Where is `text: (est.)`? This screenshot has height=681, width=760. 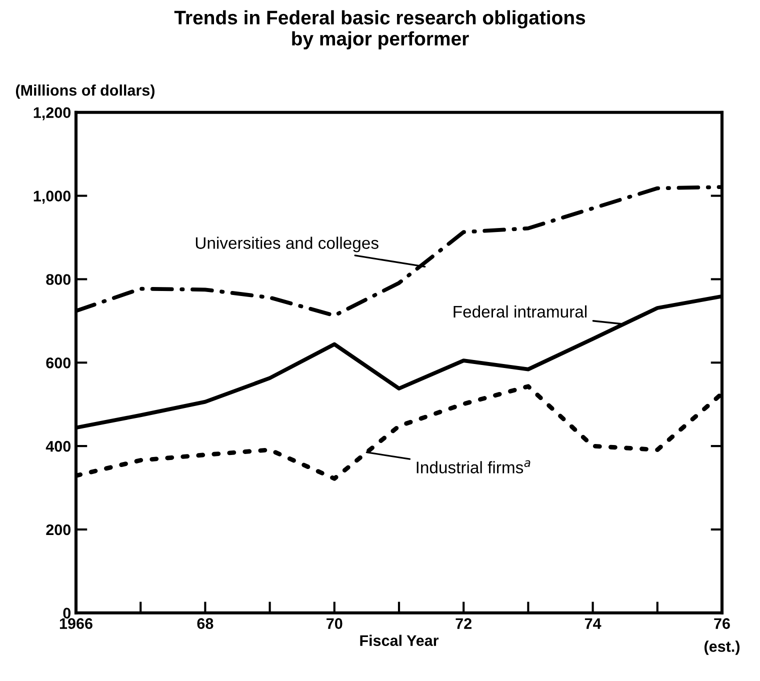
text: (est.) is located at coordinates (722, 647).